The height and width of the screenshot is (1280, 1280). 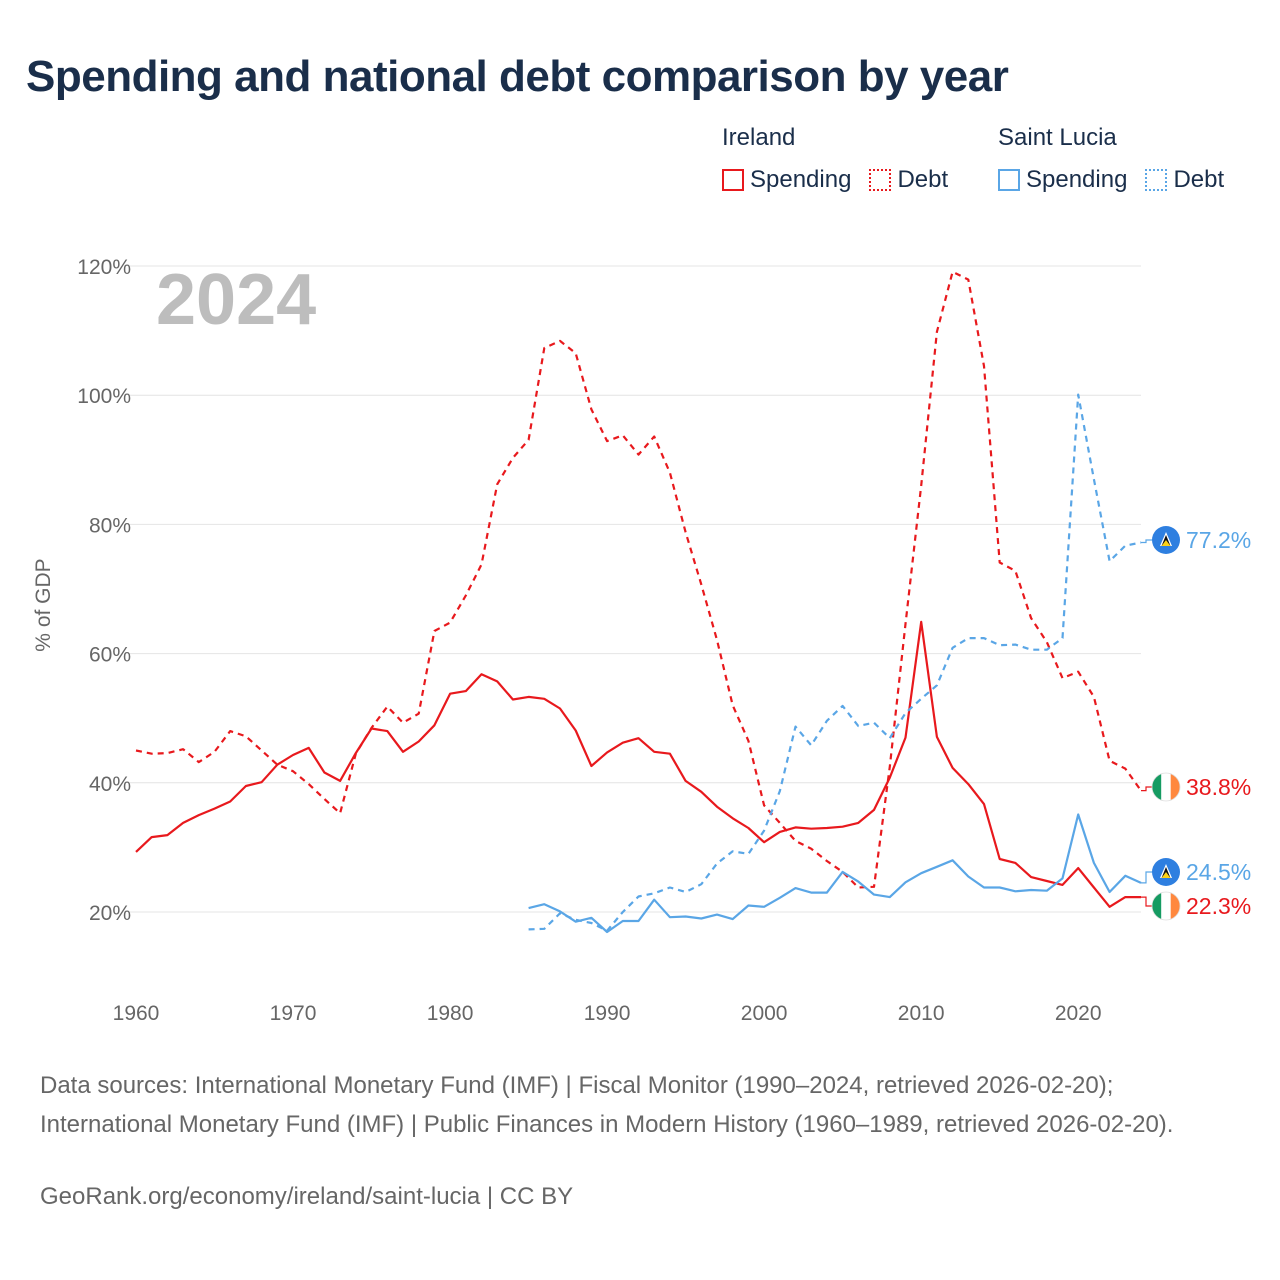 What do you see at coordinates (1218, 540) in the screenshot?
I see `end-value-label: 77.2%` at bounding box center [1218, 540].